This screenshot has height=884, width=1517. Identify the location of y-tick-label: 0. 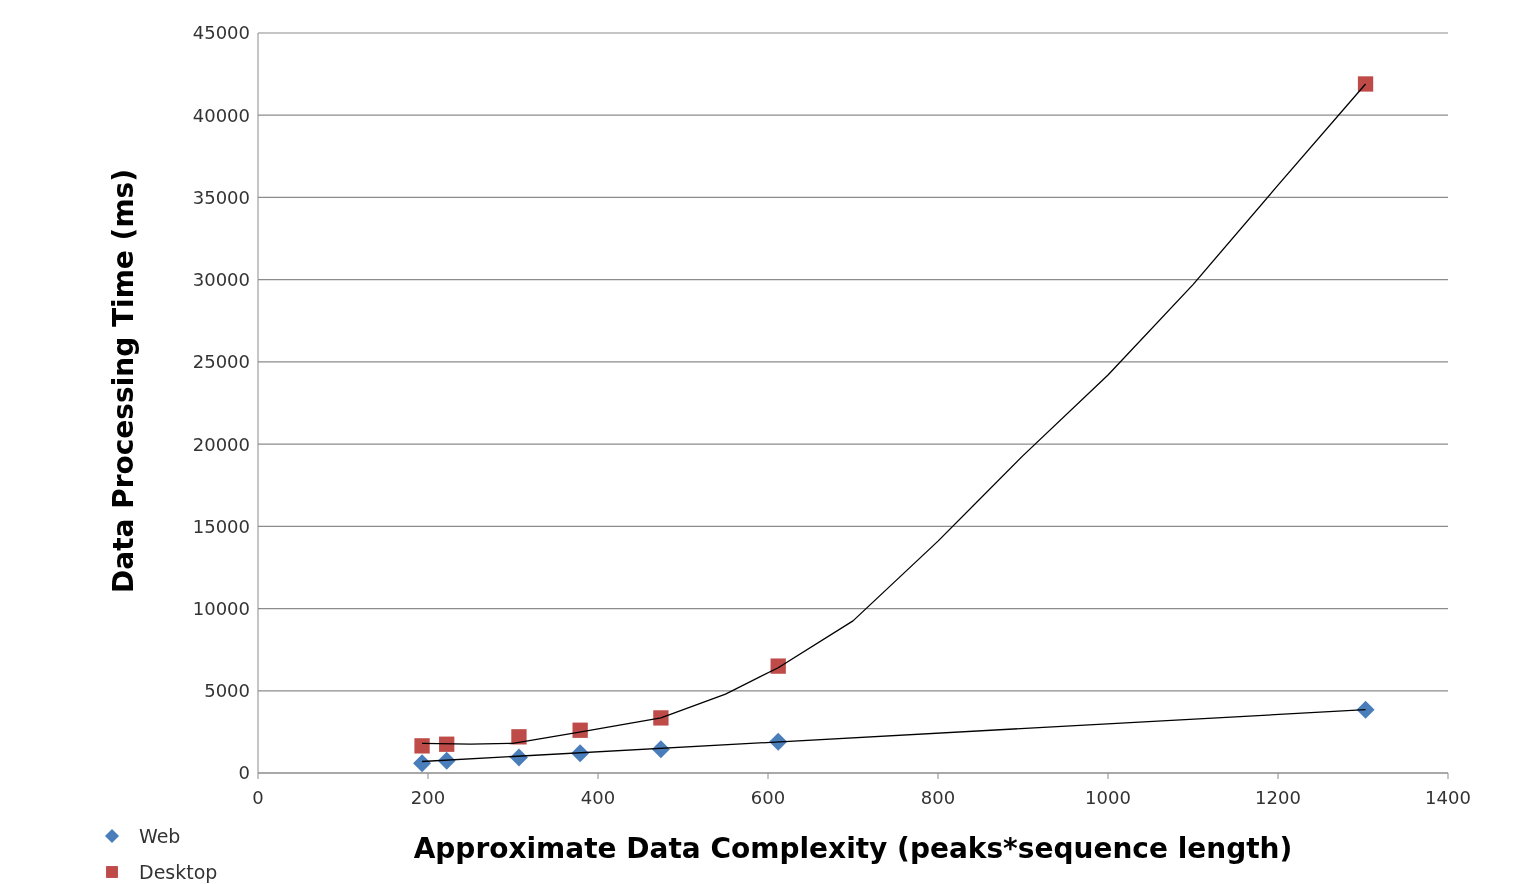
(244, 773).